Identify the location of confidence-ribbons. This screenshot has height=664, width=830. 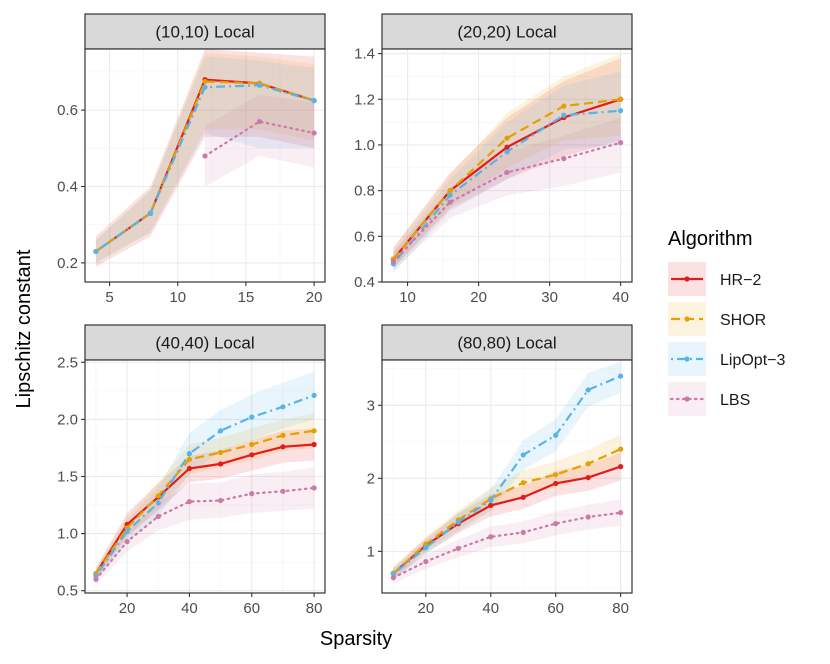
(205, 478).